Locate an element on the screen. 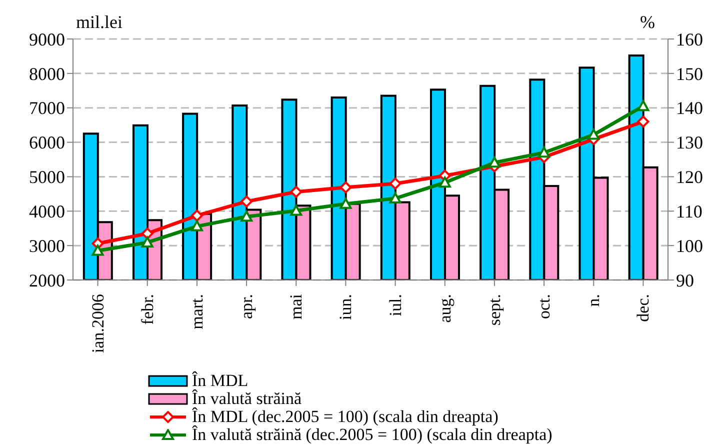 Image resolution: width=710 pixels, height=448 pixels. x-tick-label: oct. is located at coordinates (544, 307).